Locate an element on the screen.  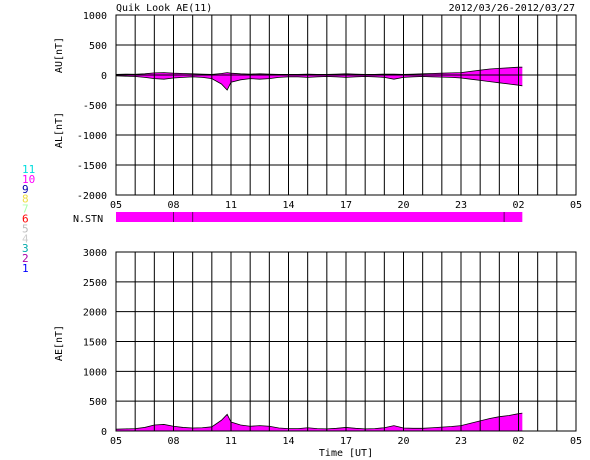
au-al-fill is located at coordinates (319, 78).